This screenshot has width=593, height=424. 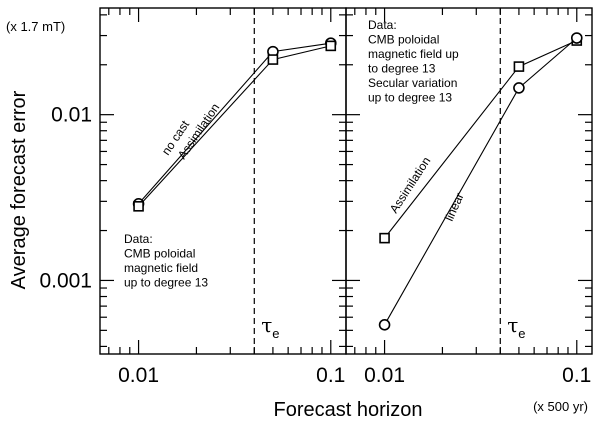 I want to click on y-tick-label: 0.01, so click(x=71, y=115).